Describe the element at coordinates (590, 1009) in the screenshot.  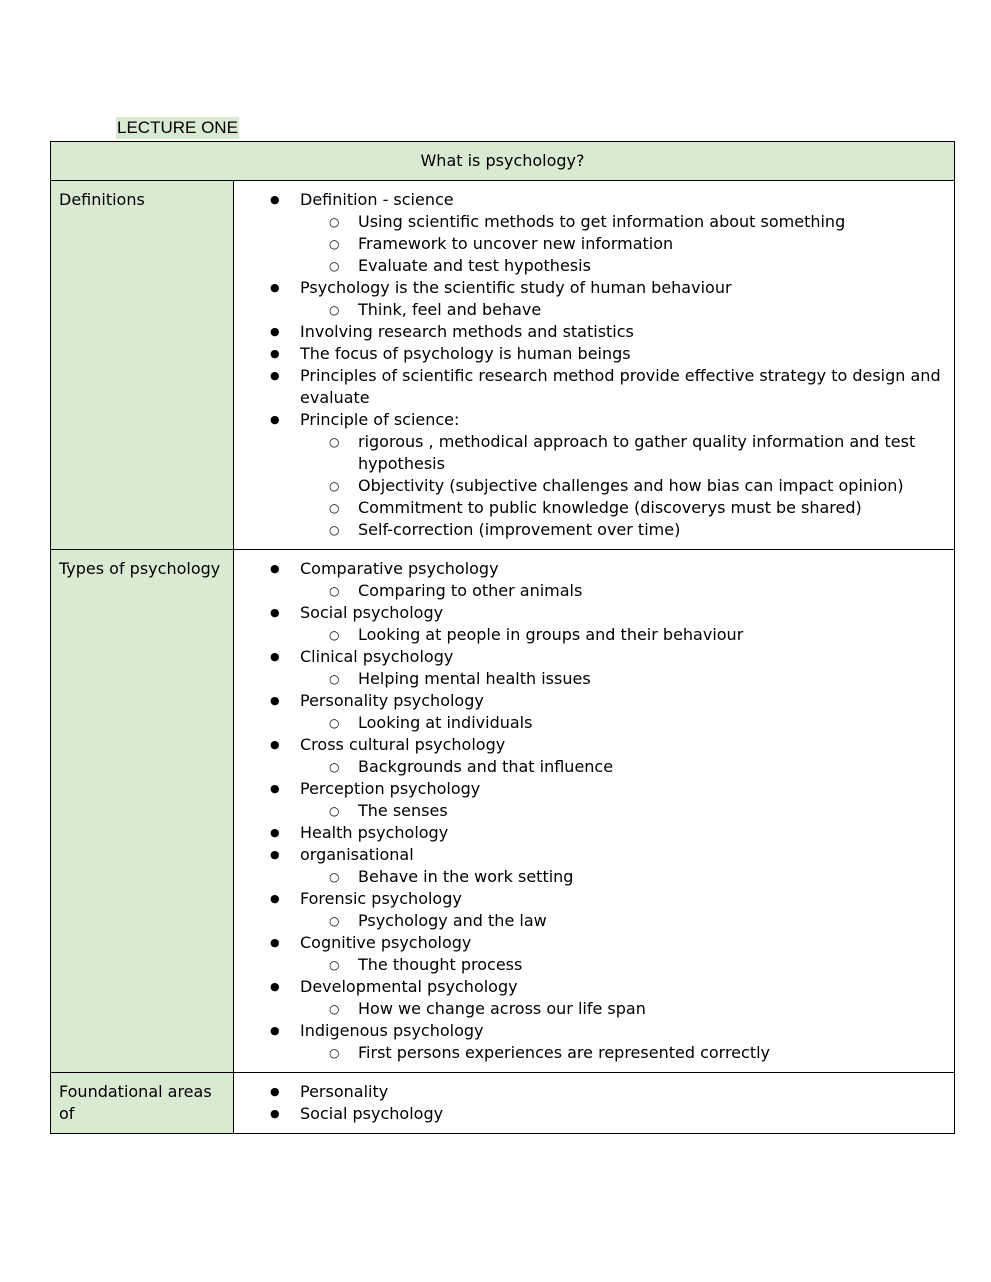
I see `sub-bullet-item: How we change across our life span` at that location.